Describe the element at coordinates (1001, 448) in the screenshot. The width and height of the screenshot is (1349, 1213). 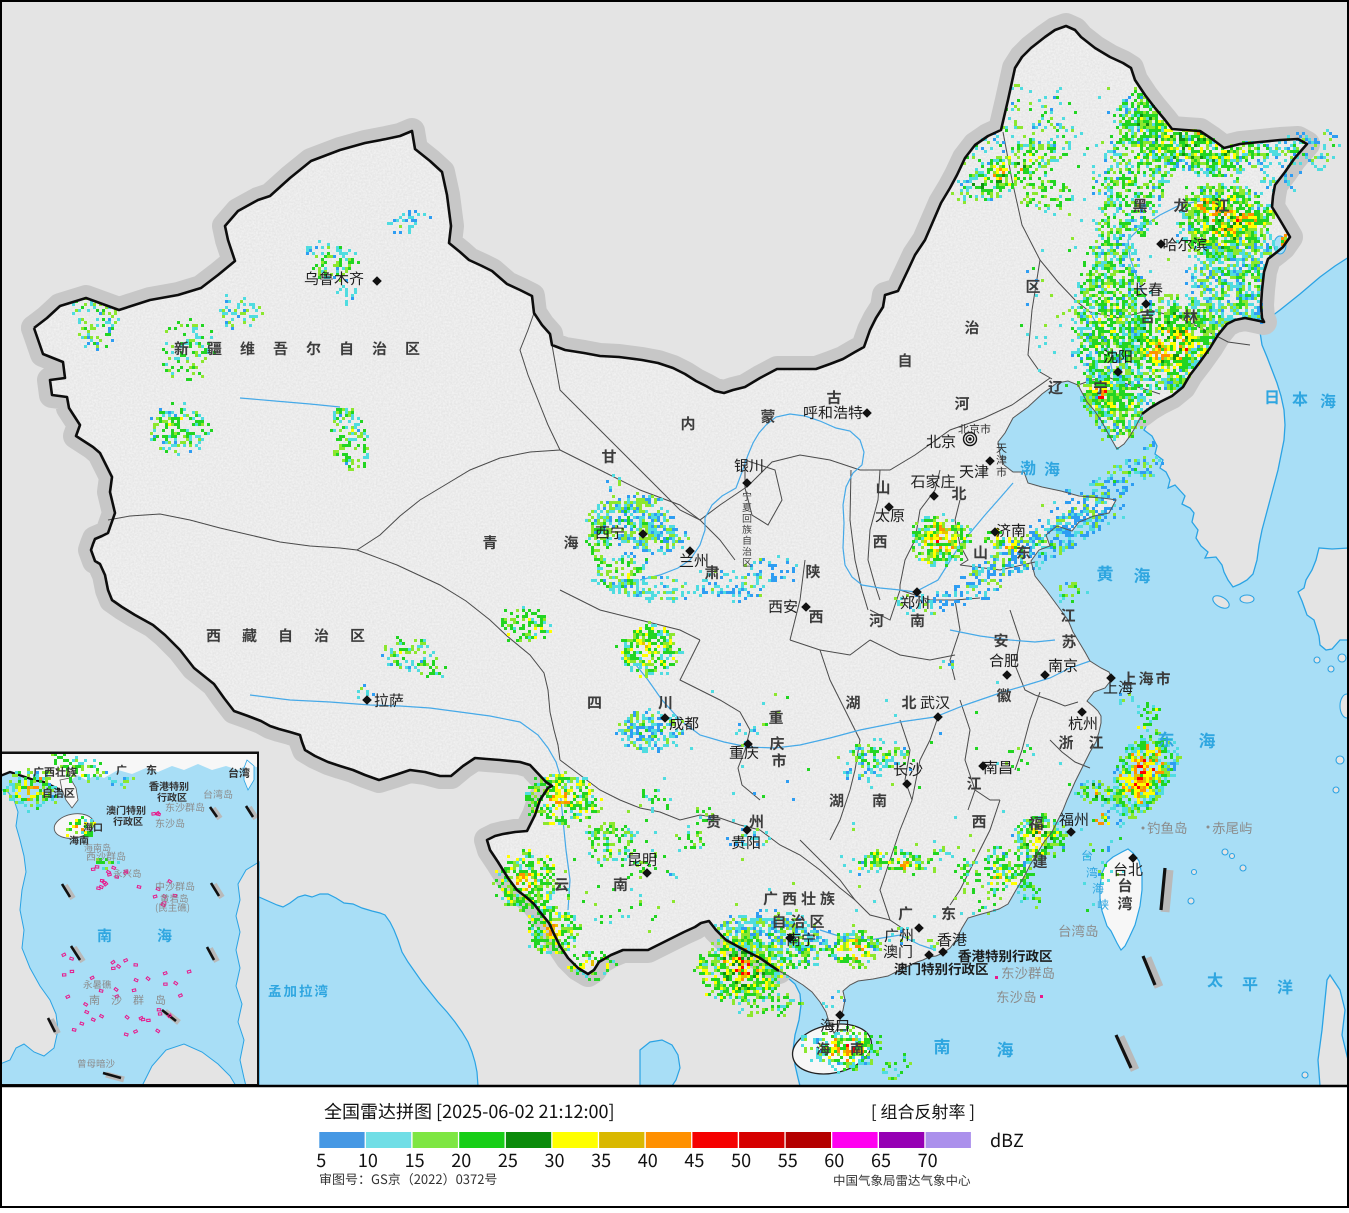
I see `svg-text: 天` at that location.